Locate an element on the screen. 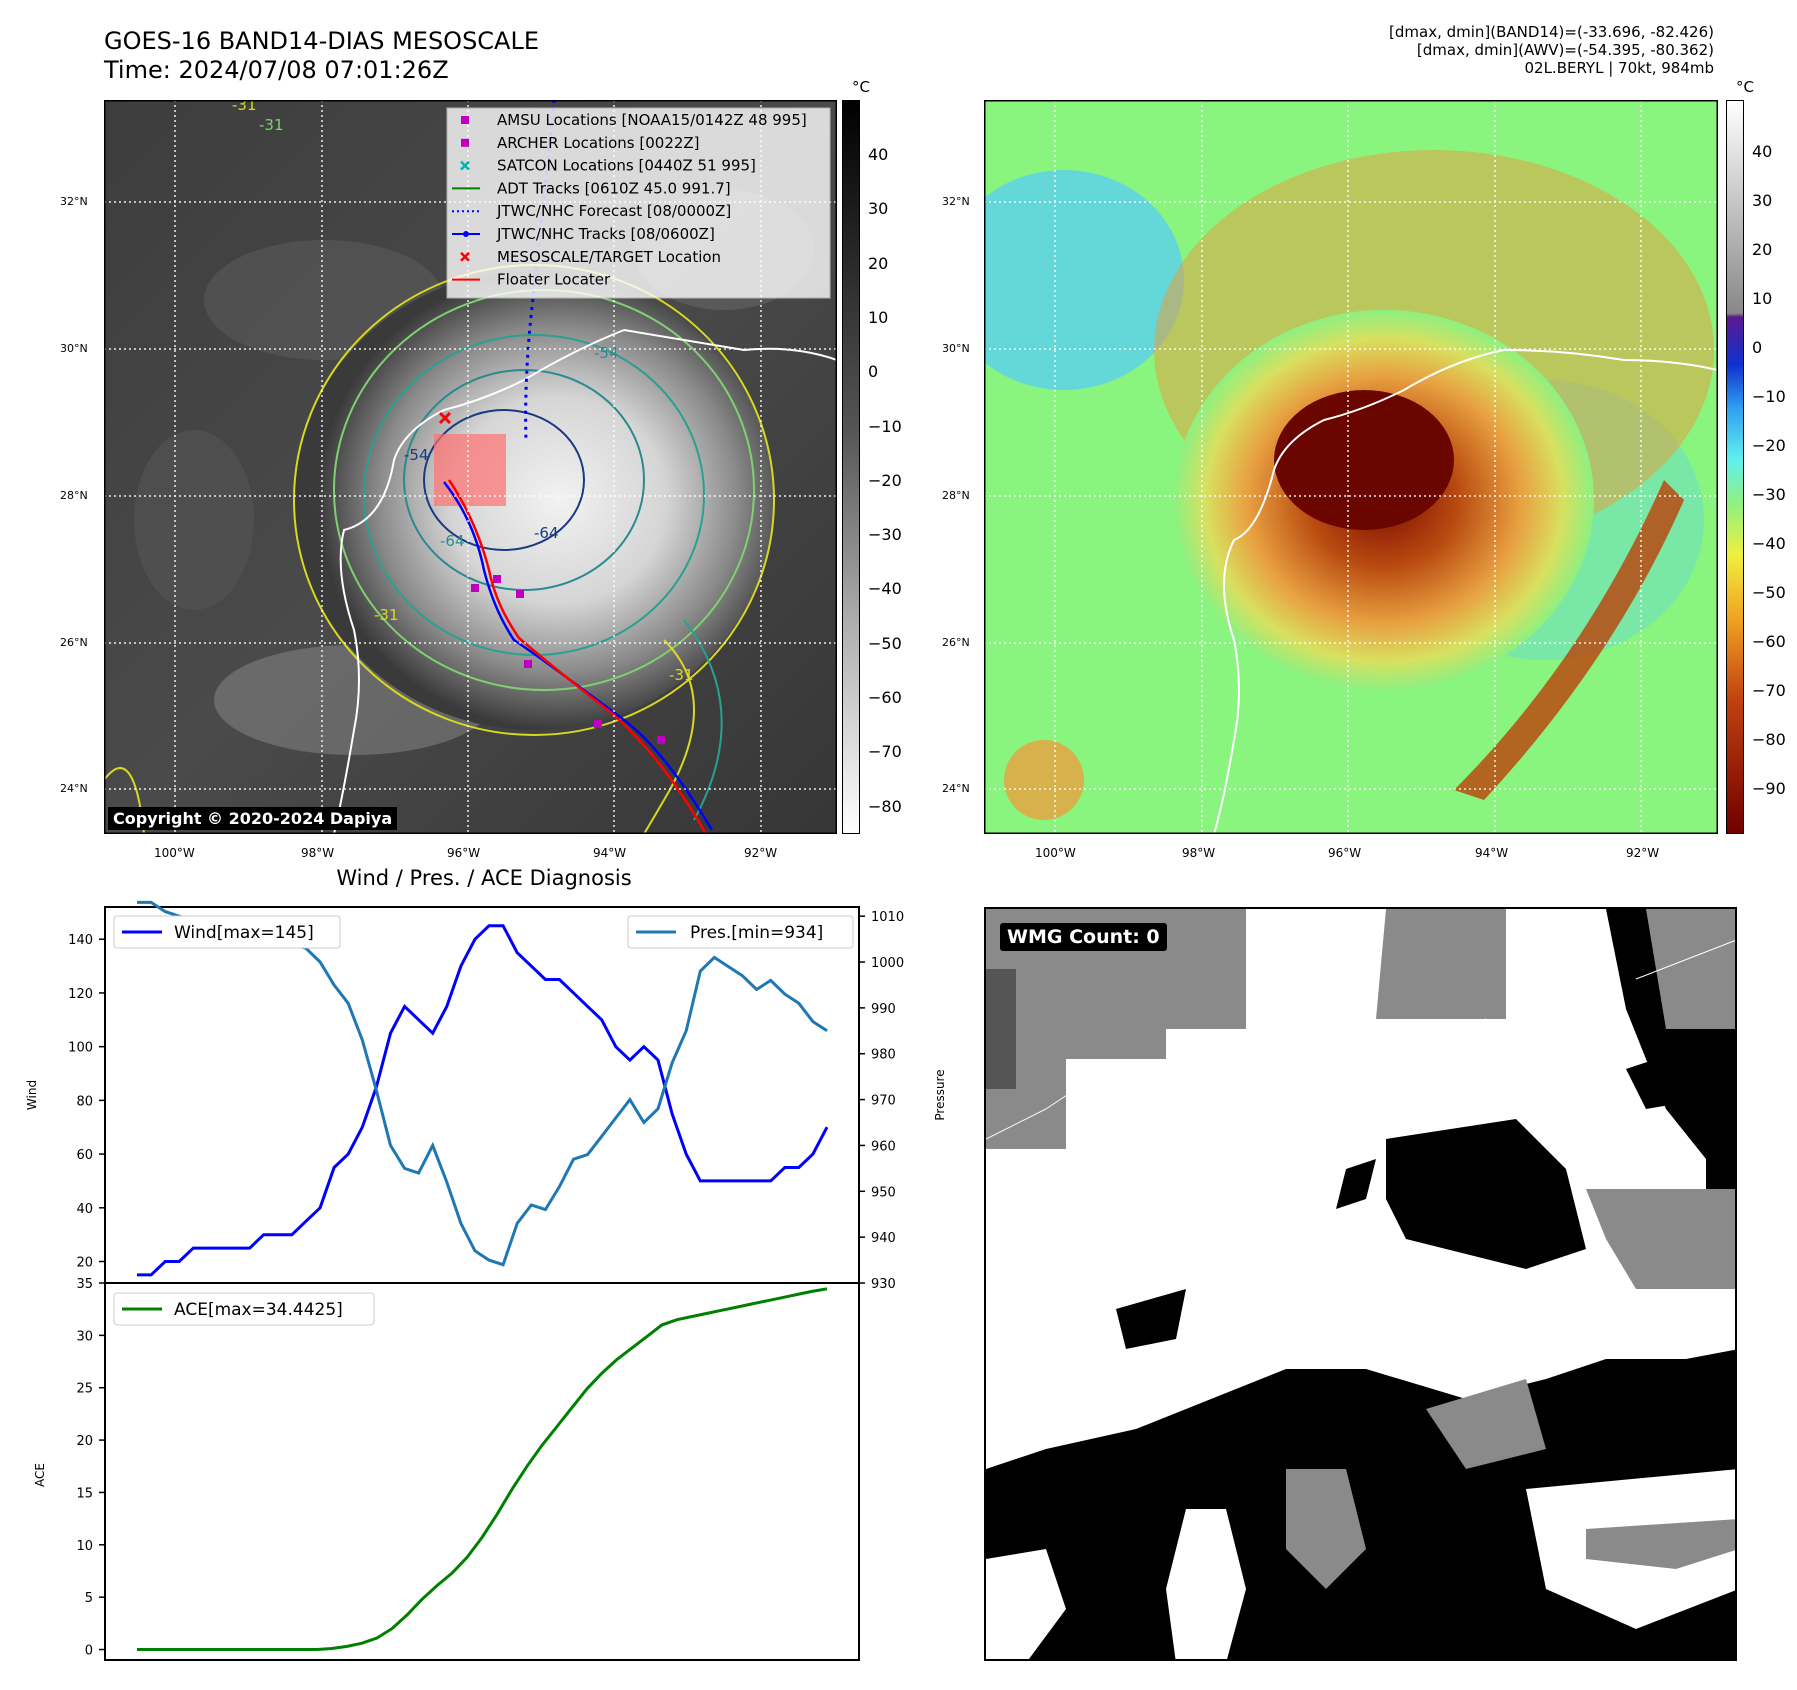 The image size is (1797, 1690). pressure-legend: Pres.[min=934] is located at coordinates (740, 932).